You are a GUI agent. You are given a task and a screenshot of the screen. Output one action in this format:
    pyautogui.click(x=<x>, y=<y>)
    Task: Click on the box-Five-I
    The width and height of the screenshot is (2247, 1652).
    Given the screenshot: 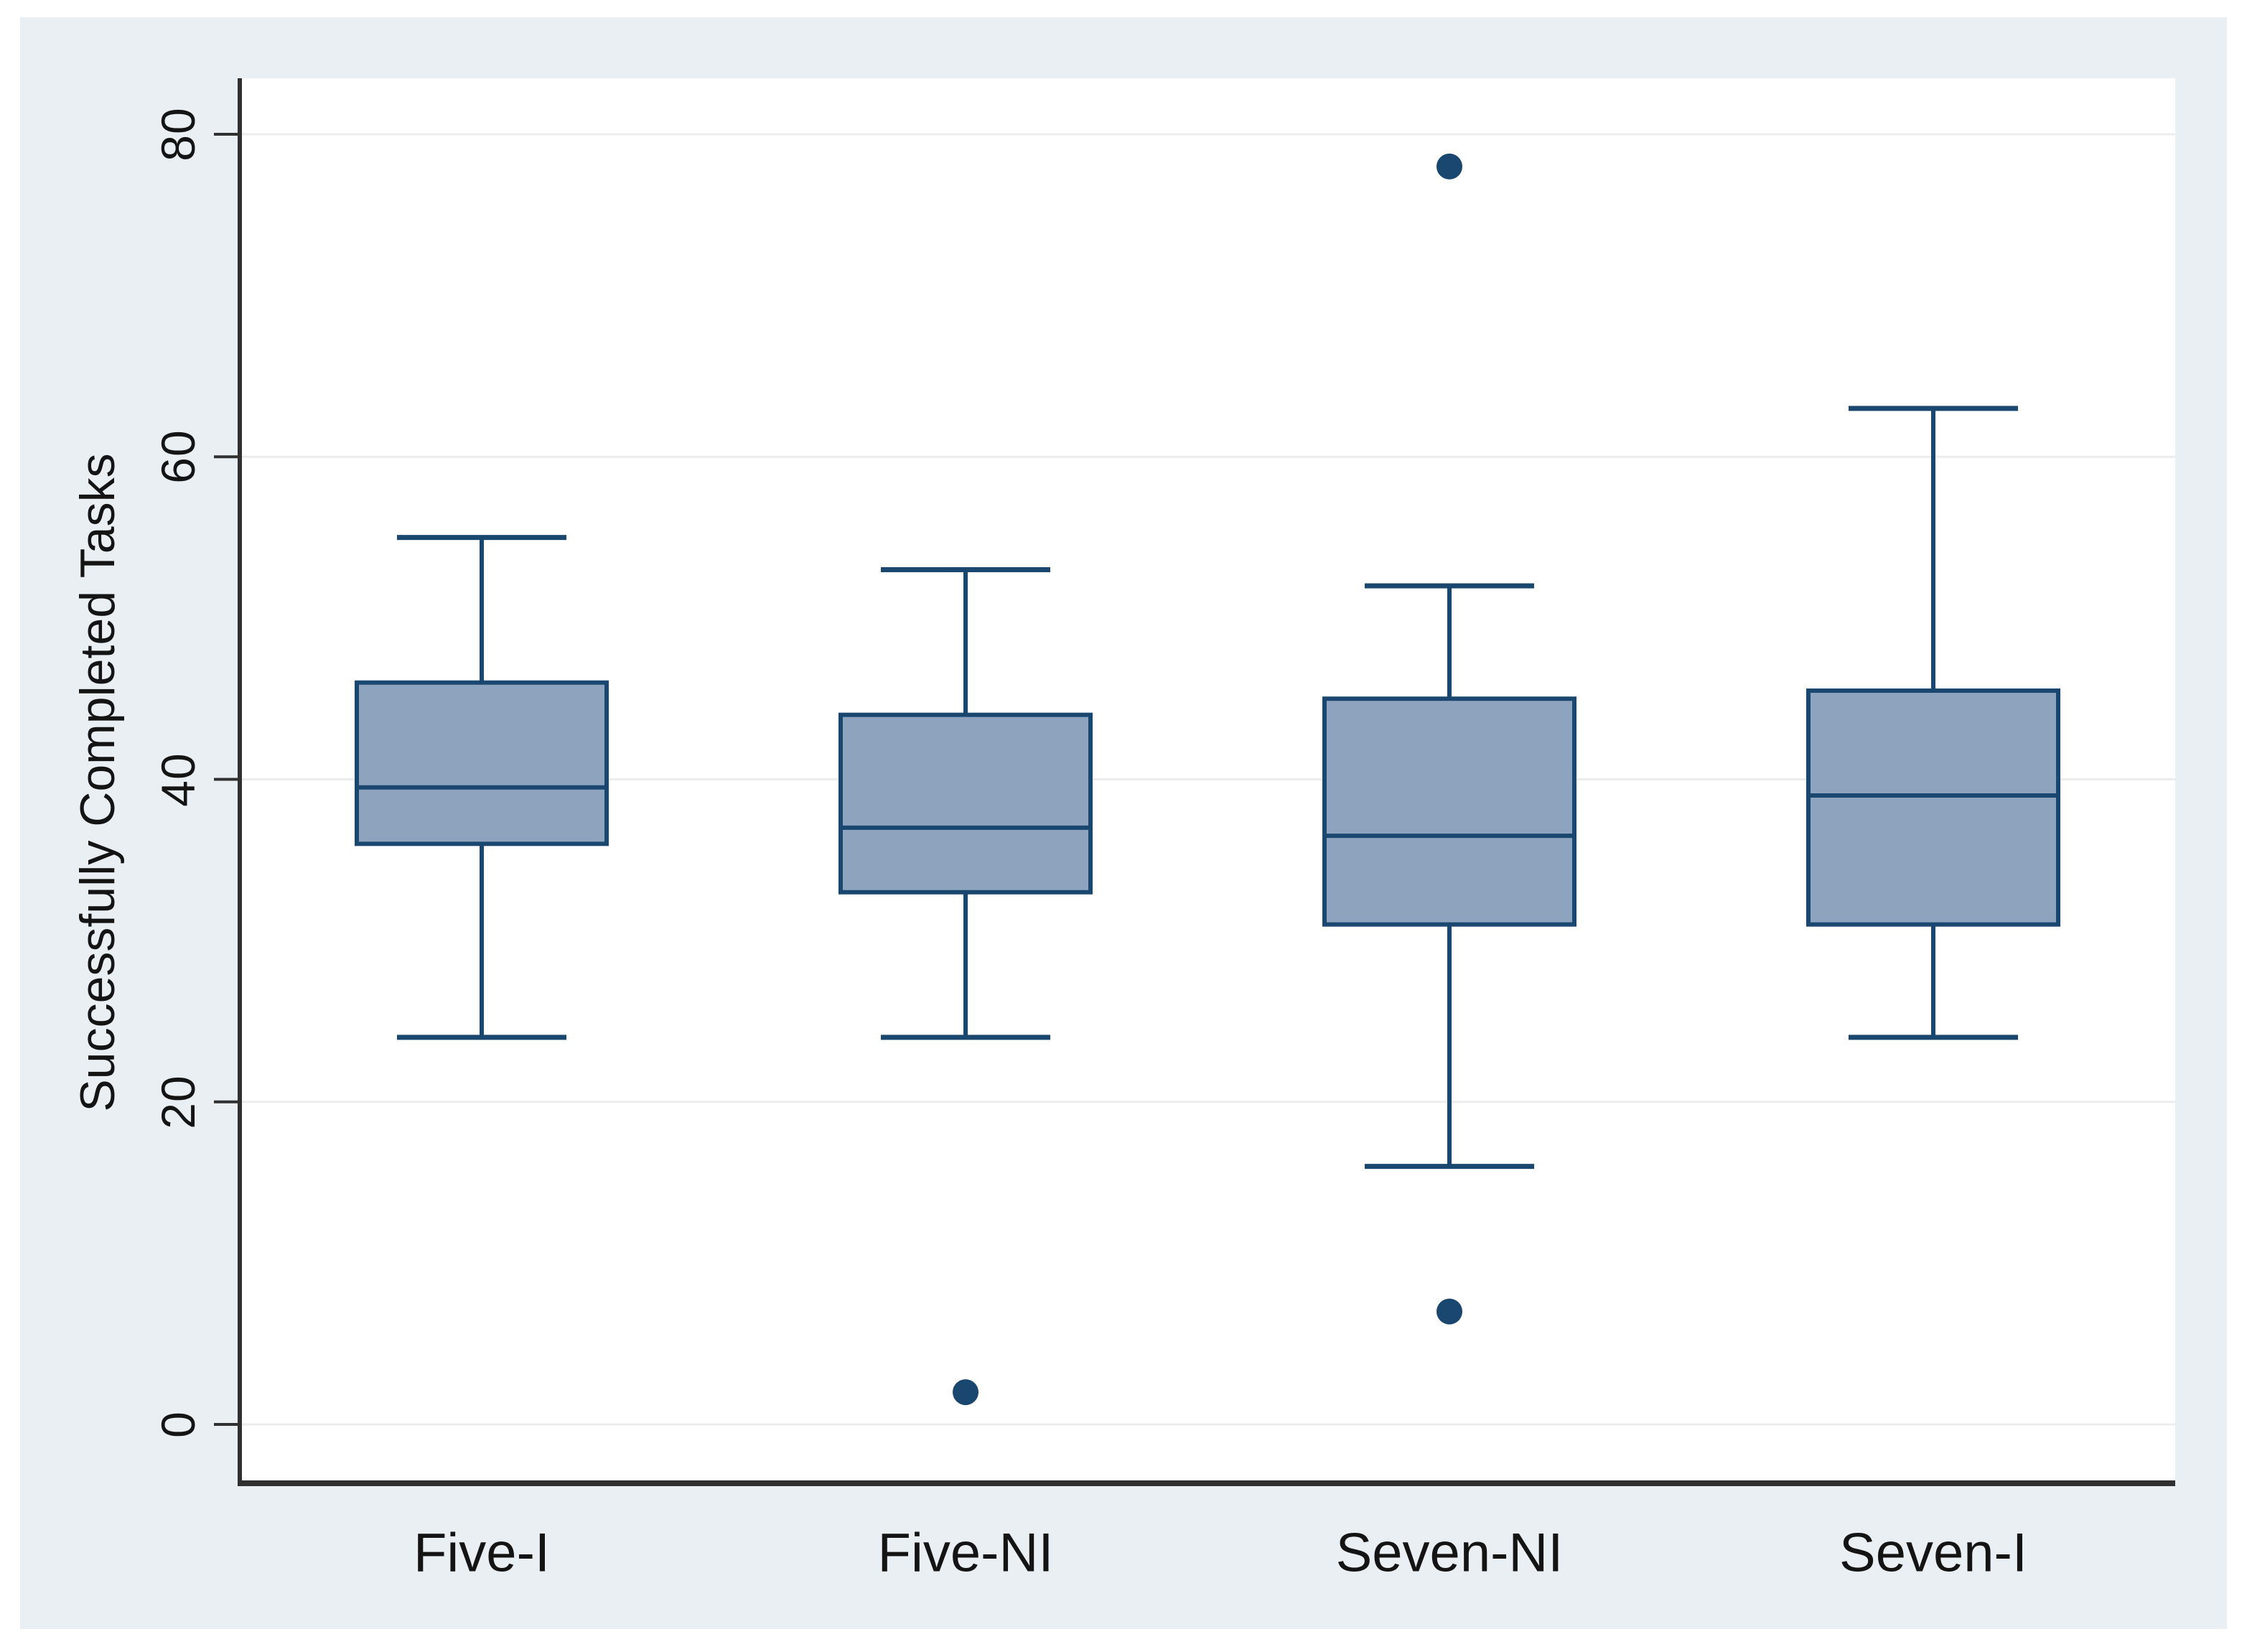 What is the action you would take?
    pyautogui.click(x=482, y=763)
    